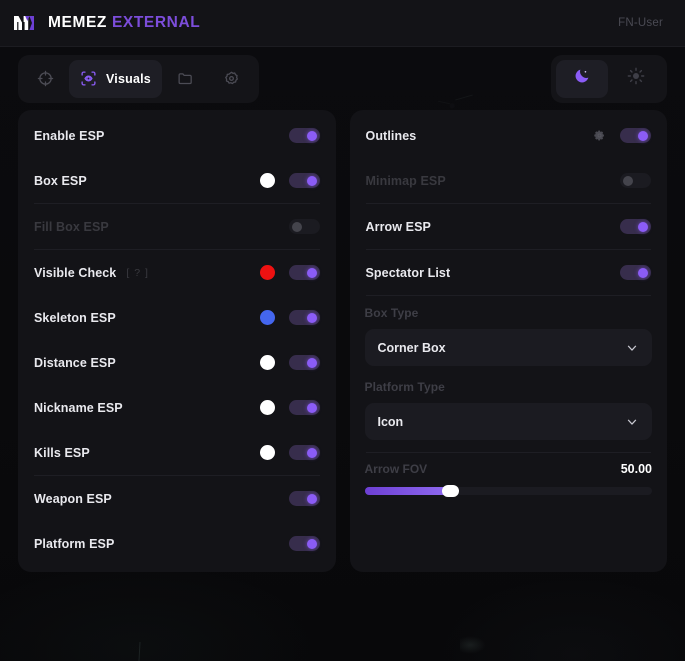 The image size is (685, 661). Describe the element at coordinates (267, 272) in the screenshot. I see `color-swatch-visible-check` at that location.